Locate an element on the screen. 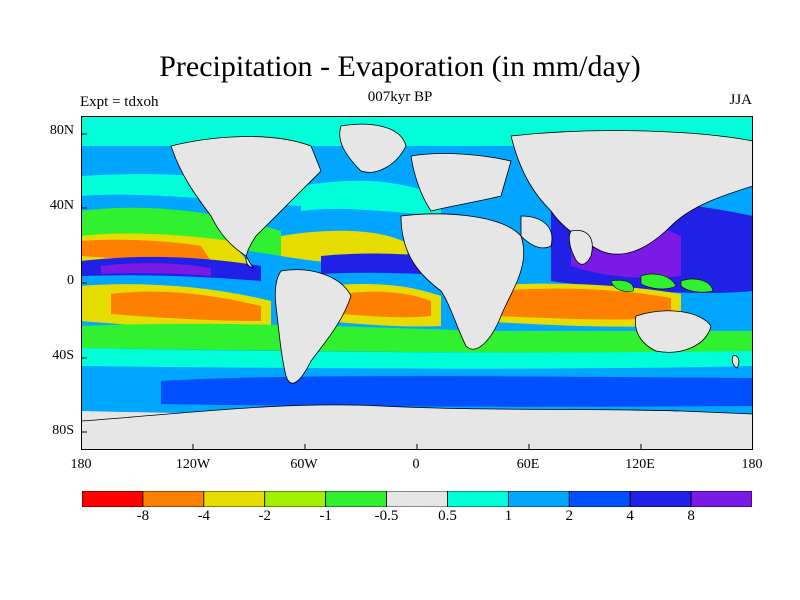  colorbar-label: 0.5 is located at coordinates (447, 516).